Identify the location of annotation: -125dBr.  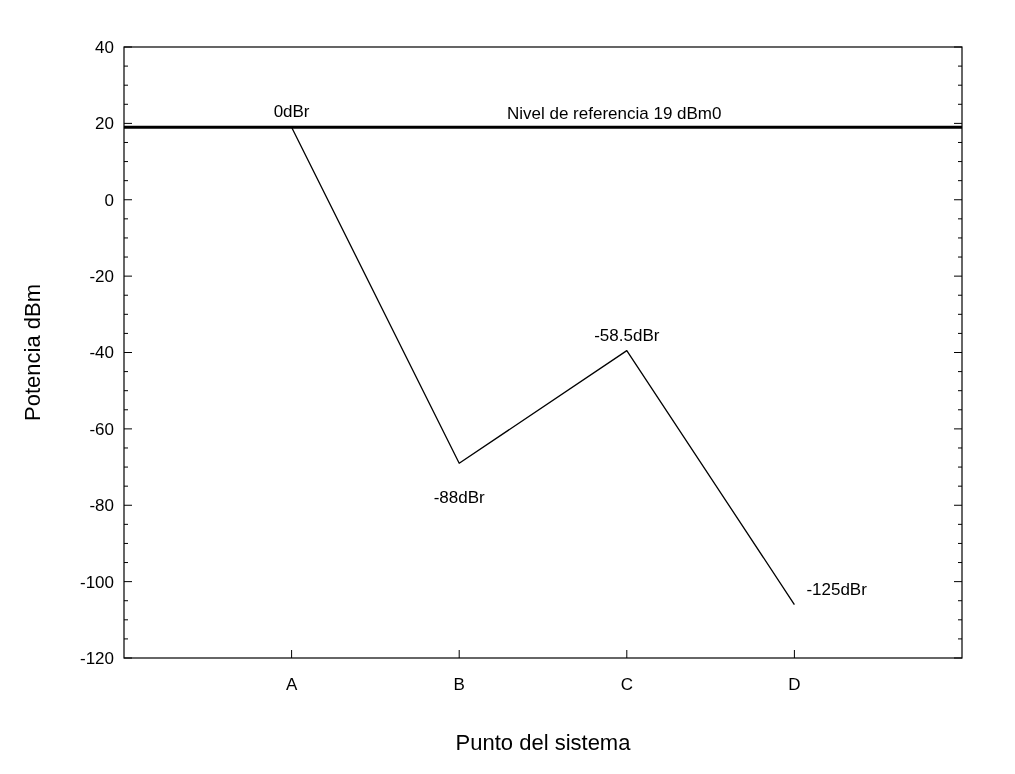
(837, 589).